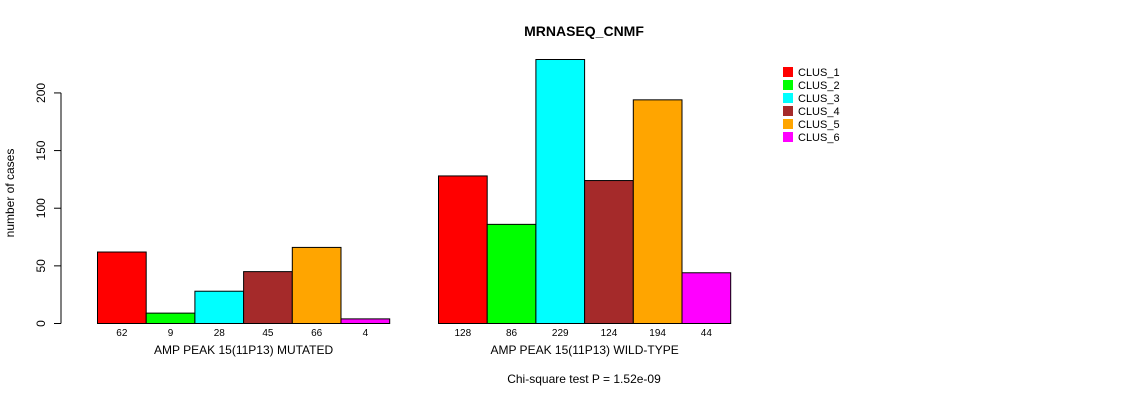  What do you see at coordinates (819, 125) in the screenshot?
I see `legend-label: CLUS_5` at bounding box center [819, 125].